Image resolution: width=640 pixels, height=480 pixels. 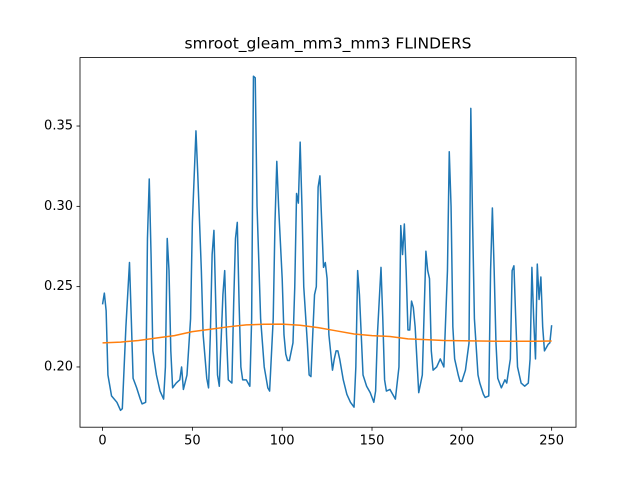 What do you see at coordinates (102, 441) in the screenshot?
I see `x-tick-label: 0` at bounding box center [102, 441].